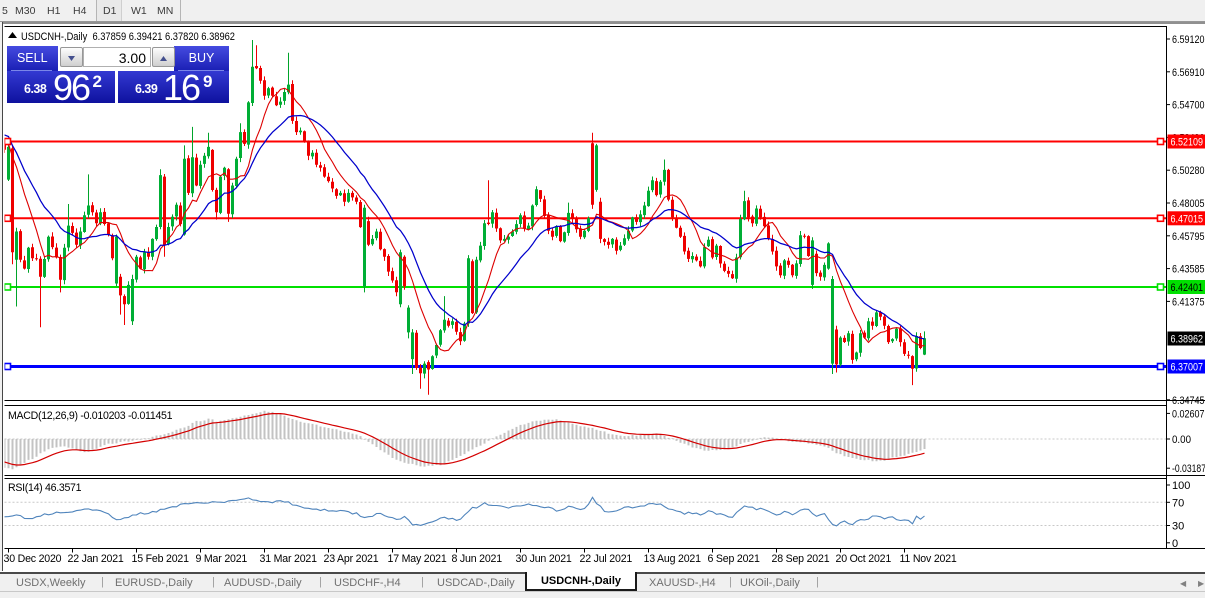 This screenshot has width=1205, height=603. I want to click on svg-text: 6.42401, so click(1187, 288).